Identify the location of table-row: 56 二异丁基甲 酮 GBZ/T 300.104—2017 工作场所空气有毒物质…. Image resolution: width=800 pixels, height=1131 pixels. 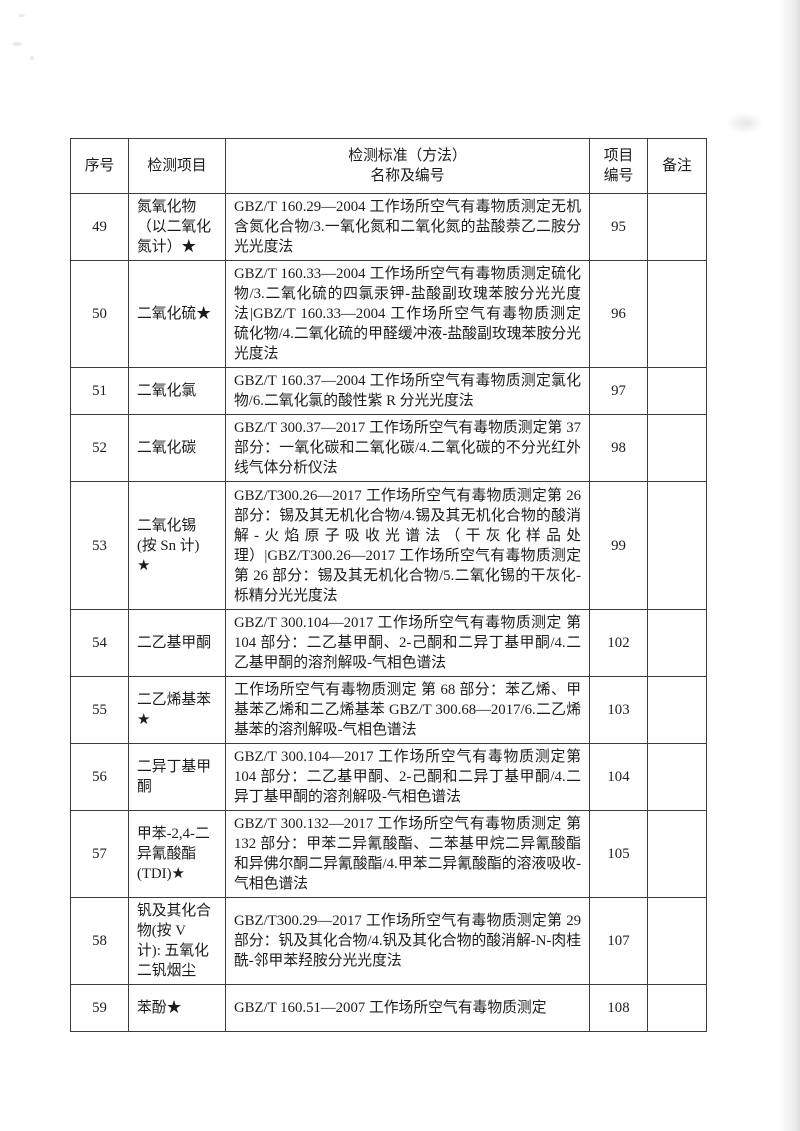
(388, 777).